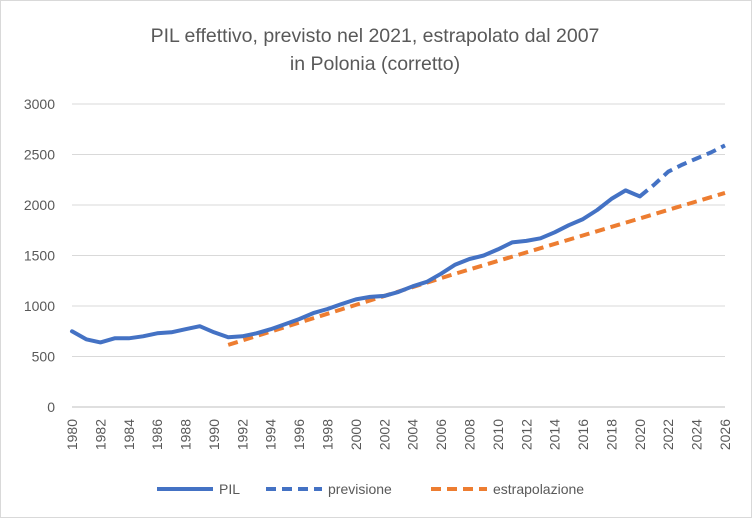 Image resolution: width=752 pixels, height=518 pixels. Describe the element at coordinates (72, 434) in the screenshot. I see `x-tick-label: 1980` at that location.